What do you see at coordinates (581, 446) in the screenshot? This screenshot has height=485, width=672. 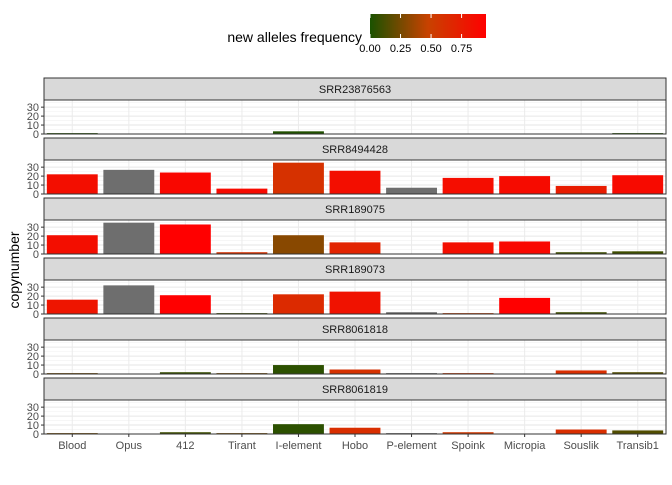 I see `x-tick-label: Souslik` at bounding box center [581, 446].